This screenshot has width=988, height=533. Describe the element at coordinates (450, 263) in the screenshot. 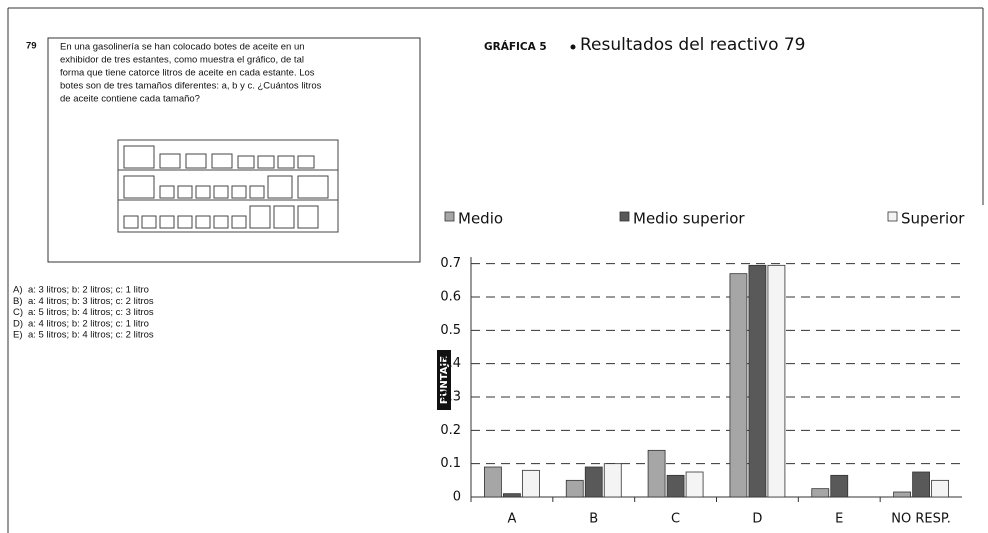

I see `y-tick-label: 0.7` at that location.